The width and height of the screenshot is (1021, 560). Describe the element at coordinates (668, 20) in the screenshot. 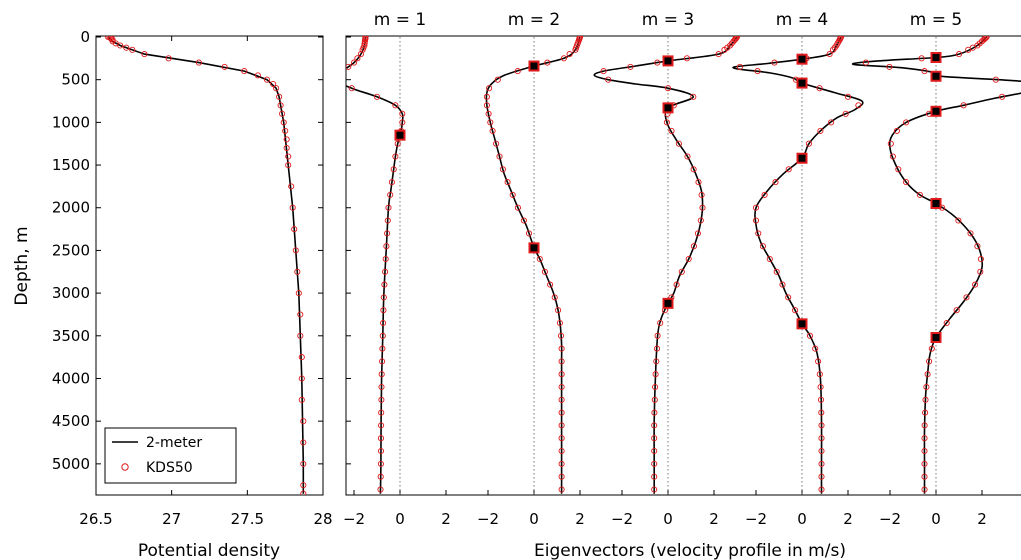

I see `mode-title-3: m = 3` at that location.